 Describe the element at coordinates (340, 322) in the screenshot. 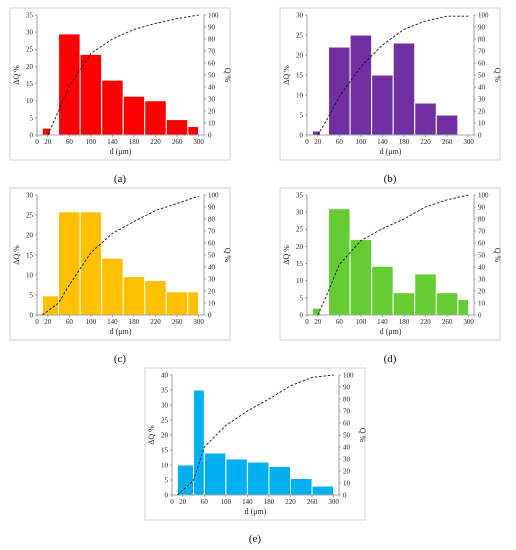

I see `x-tick-label: 60` at that location.